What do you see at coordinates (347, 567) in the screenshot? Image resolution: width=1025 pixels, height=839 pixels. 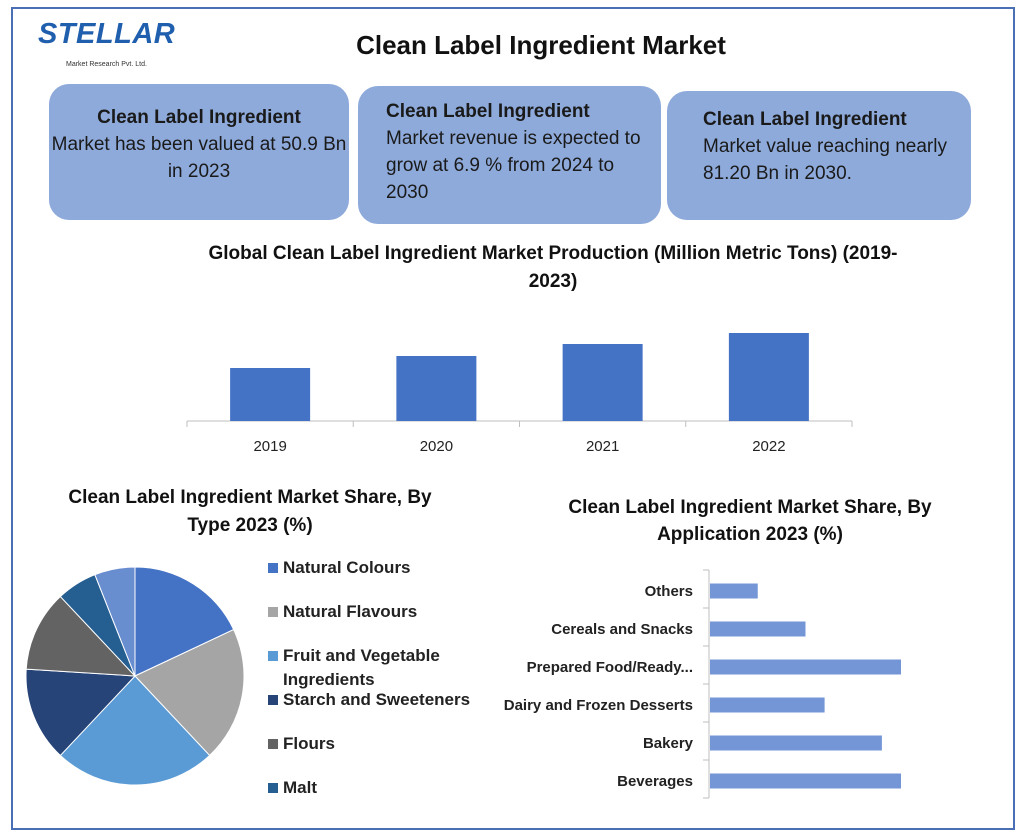 I see `legend-label: Natural Colours` at bounding box center [347, 567].